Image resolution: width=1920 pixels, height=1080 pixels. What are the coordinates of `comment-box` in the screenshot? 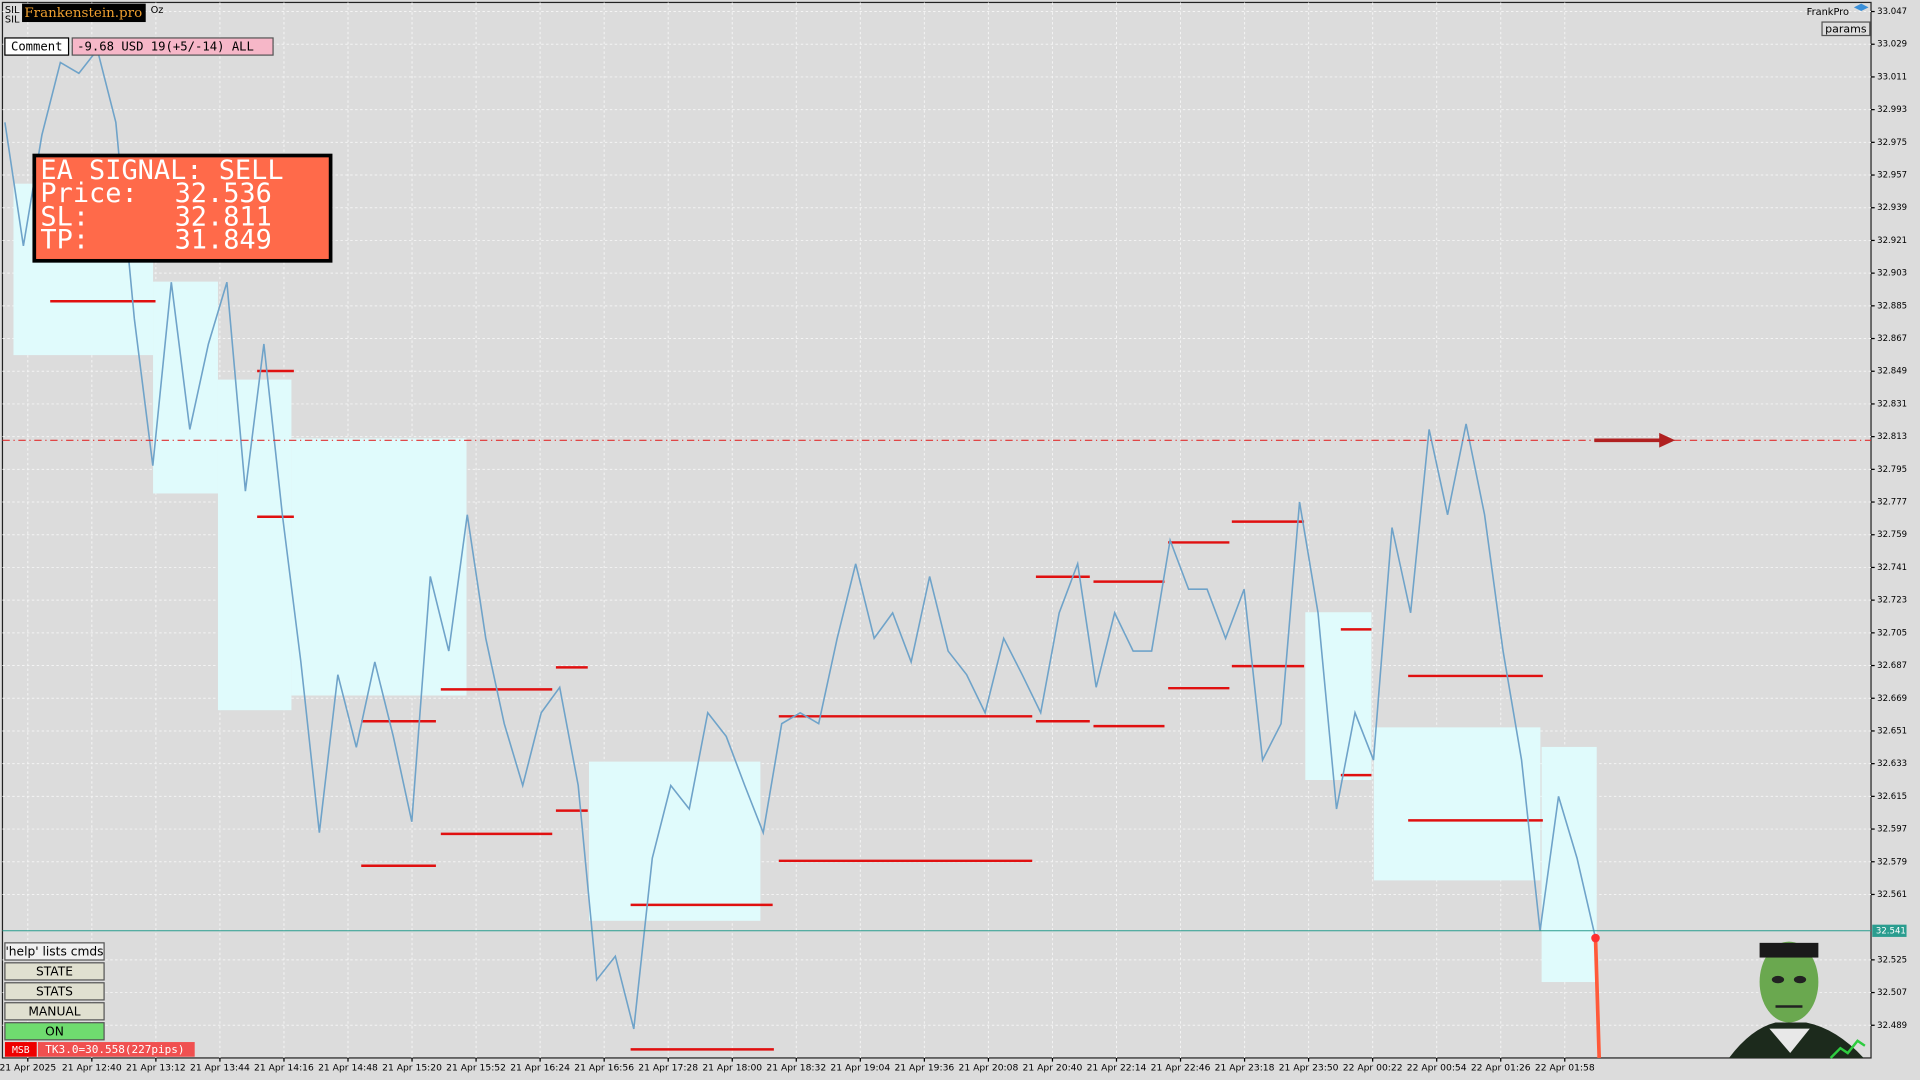 It's located at (172, 46).